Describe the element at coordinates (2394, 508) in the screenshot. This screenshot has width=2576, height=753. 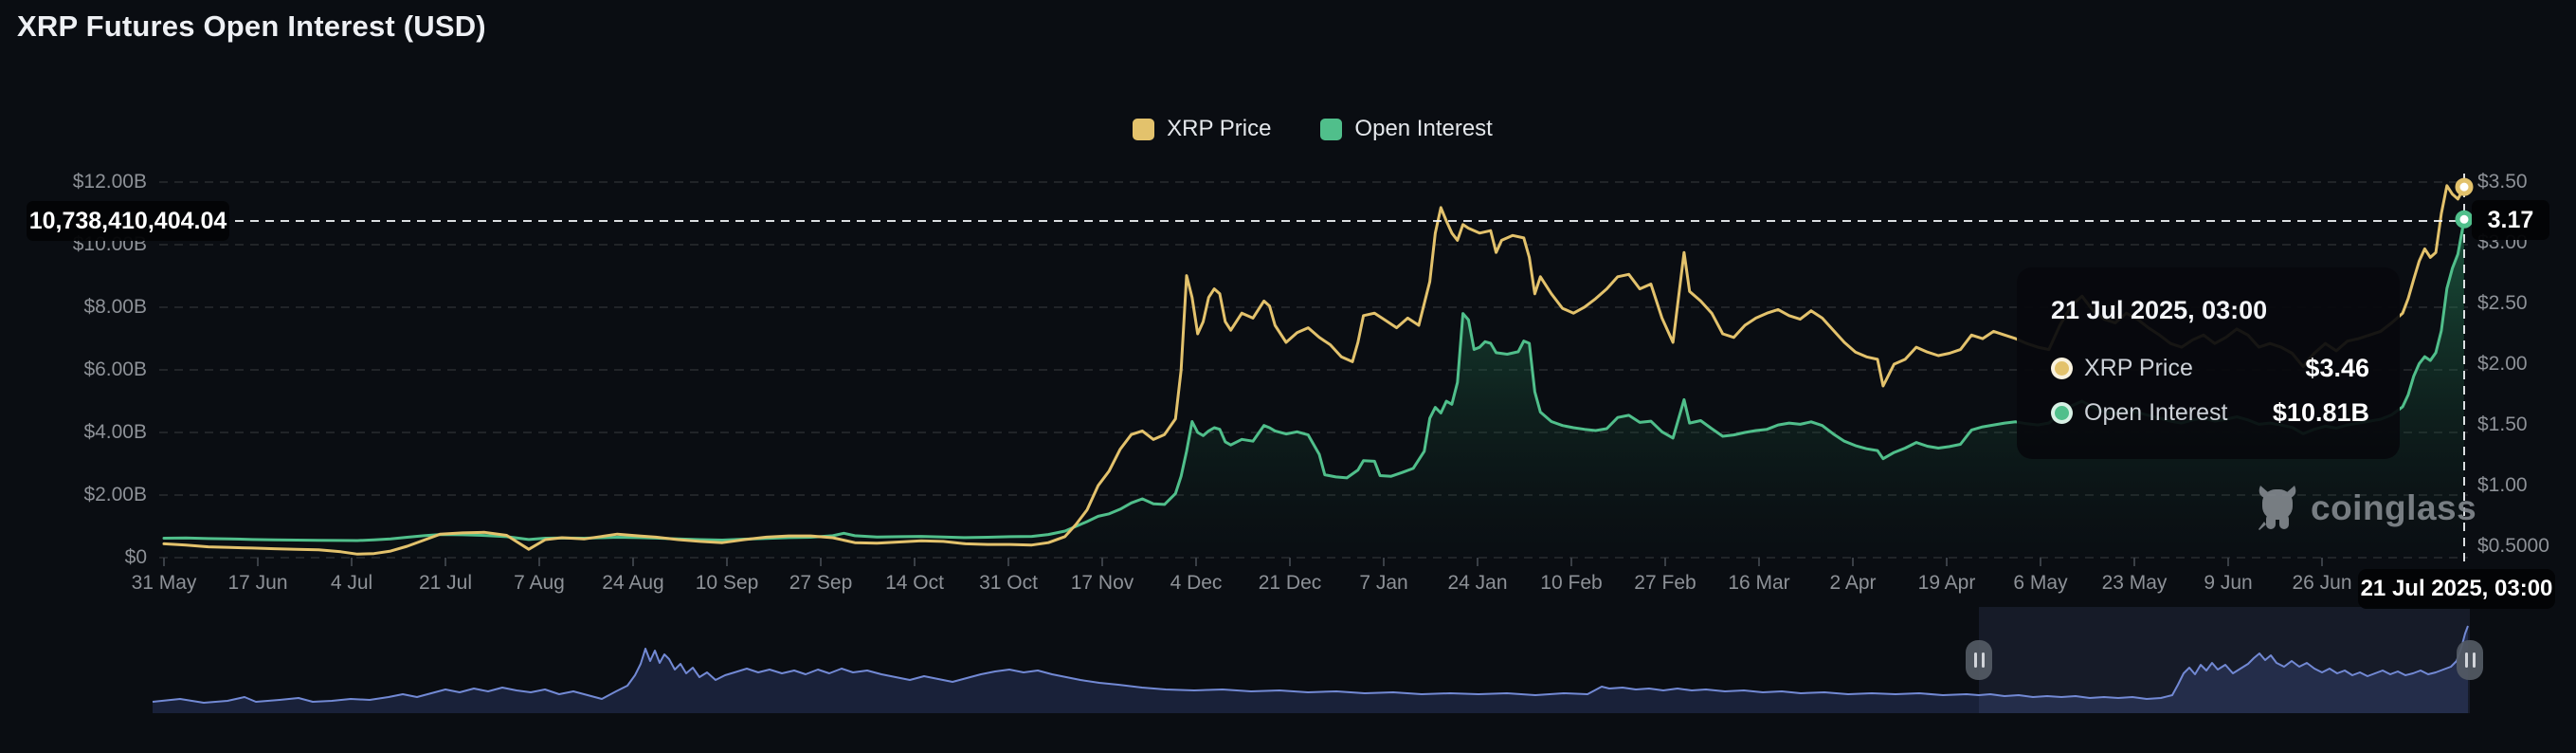
I see `watermark-text: coinglass` at that location.